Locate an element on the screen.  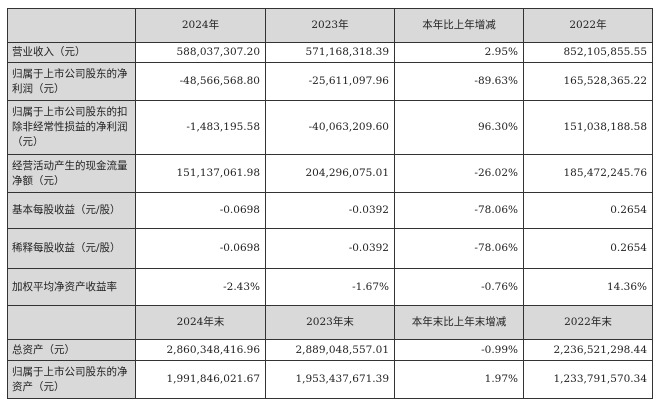
column-header: 2024年末 is located at coordinates (200, 322).